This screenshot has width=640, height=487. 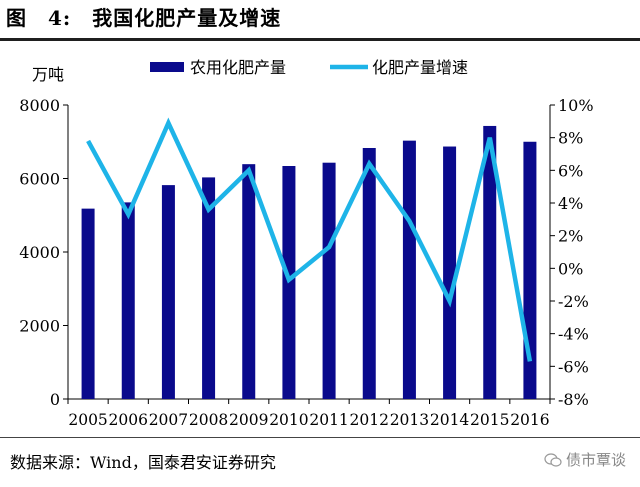 I want to click on y-left-tick-label: 6000, so click(x=39, y=179).